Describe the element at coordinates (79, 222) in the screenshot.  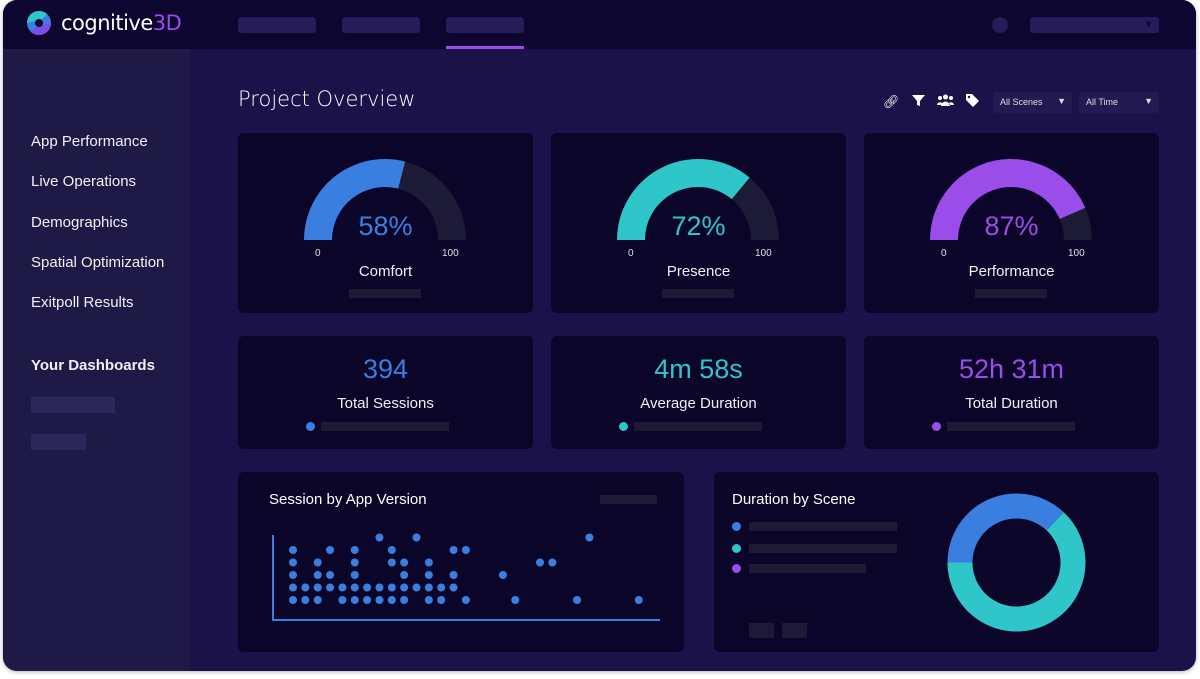
I see `sidebar-item-demographics: Demographics` at that location.